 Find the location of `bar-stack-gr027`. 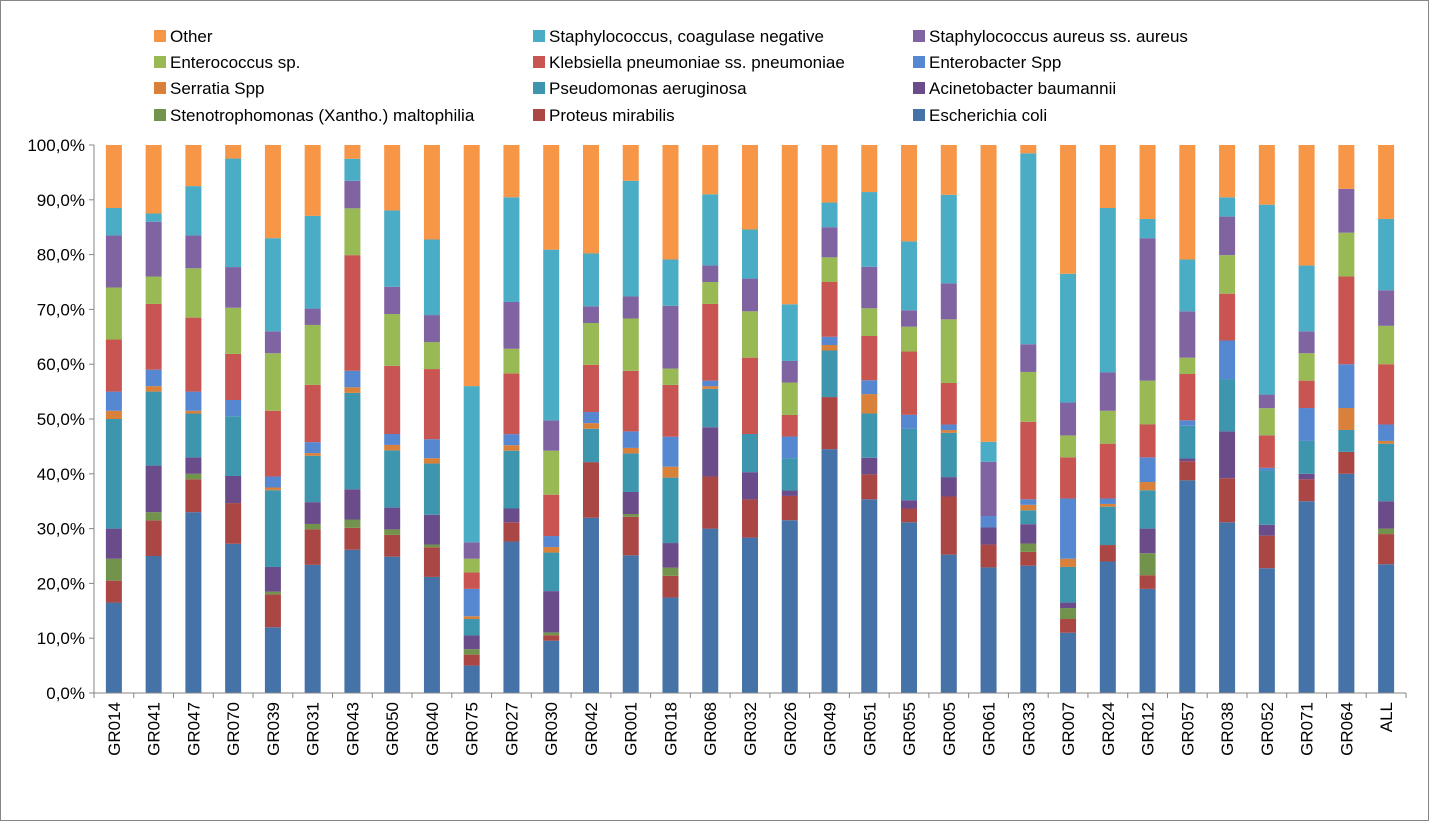

bar-stack-gr027 is located at coordinates (511, 419).